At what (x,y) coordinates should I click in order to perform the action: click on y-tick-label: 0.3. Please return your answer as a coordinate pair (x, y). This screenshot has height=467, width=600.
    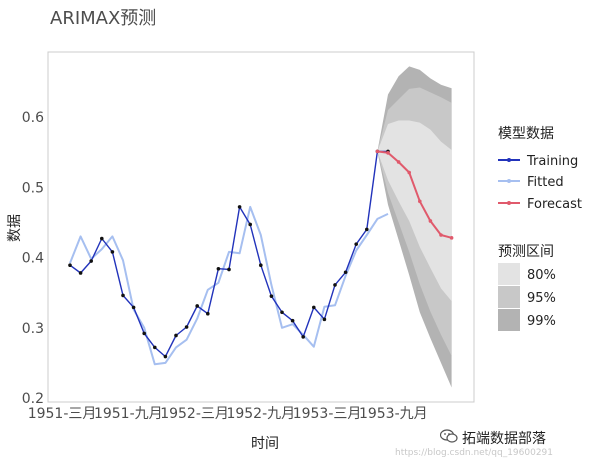
    Looking at the image, I should click on (33, 329).